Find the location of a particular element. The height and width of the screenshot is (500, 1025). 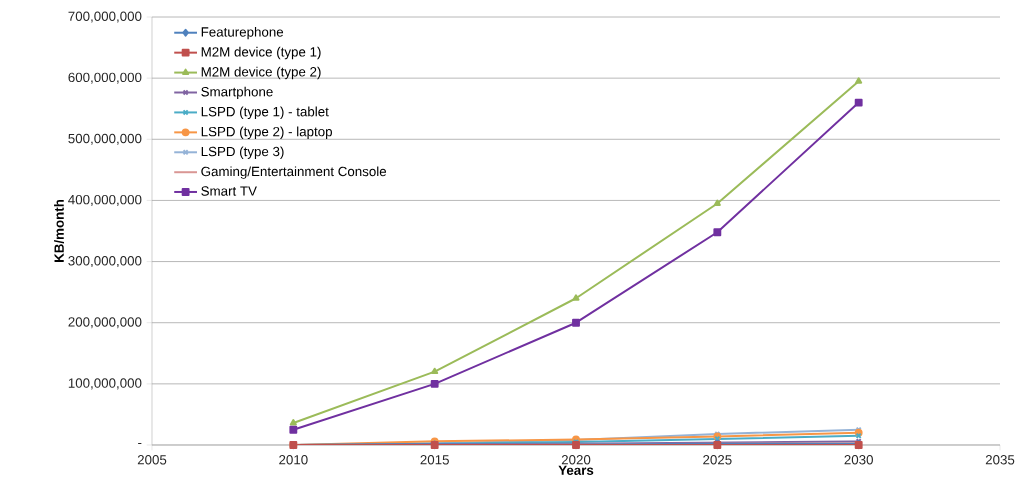

y-tick-label: 700,000,000 is located at coordinates (105, 17).